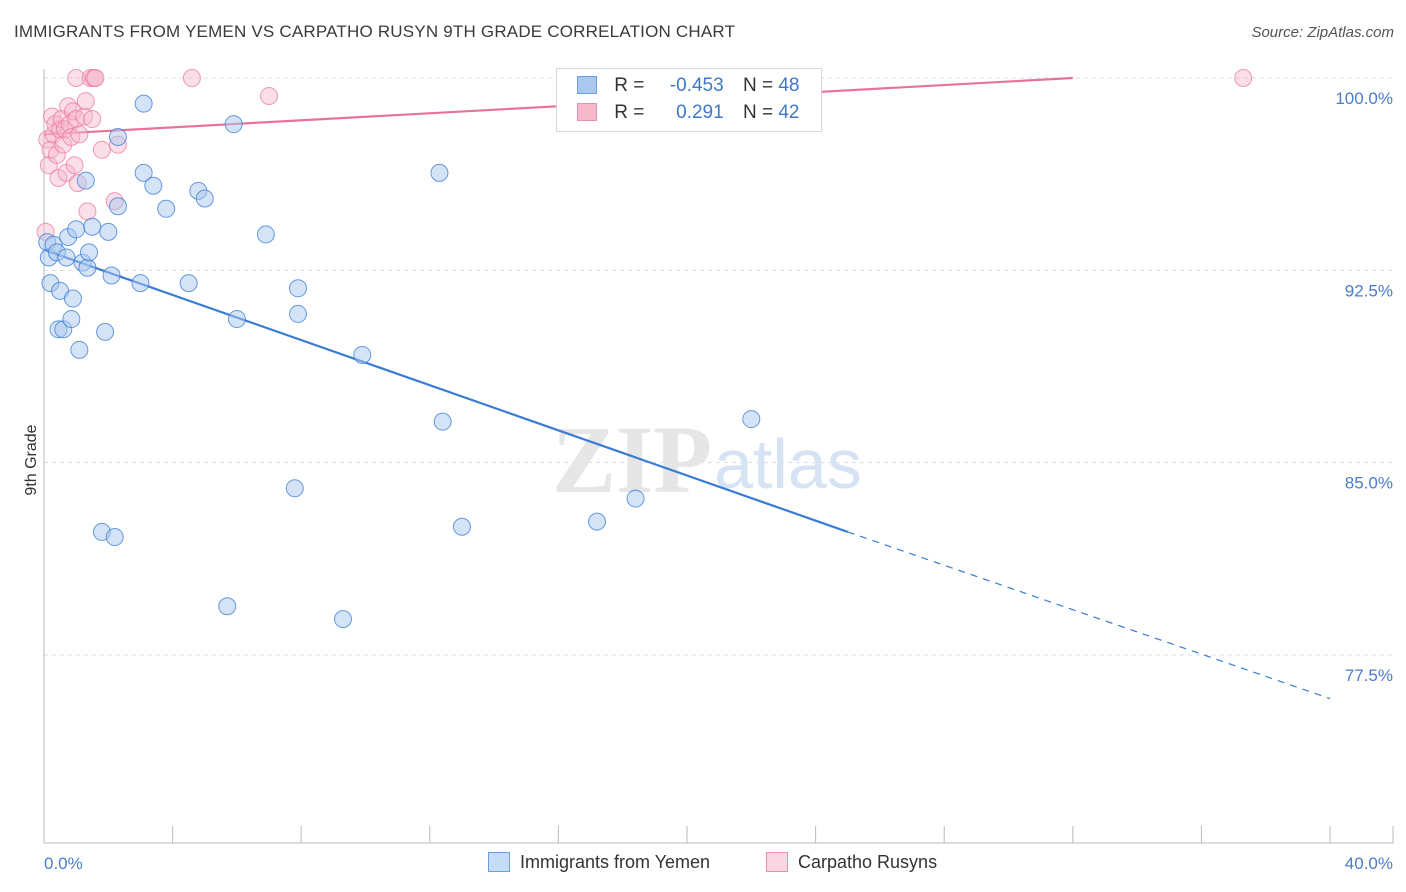  Describe the element at coordinates (499, 862) in the screenshot. I see `series-swatch-blue` at that location.